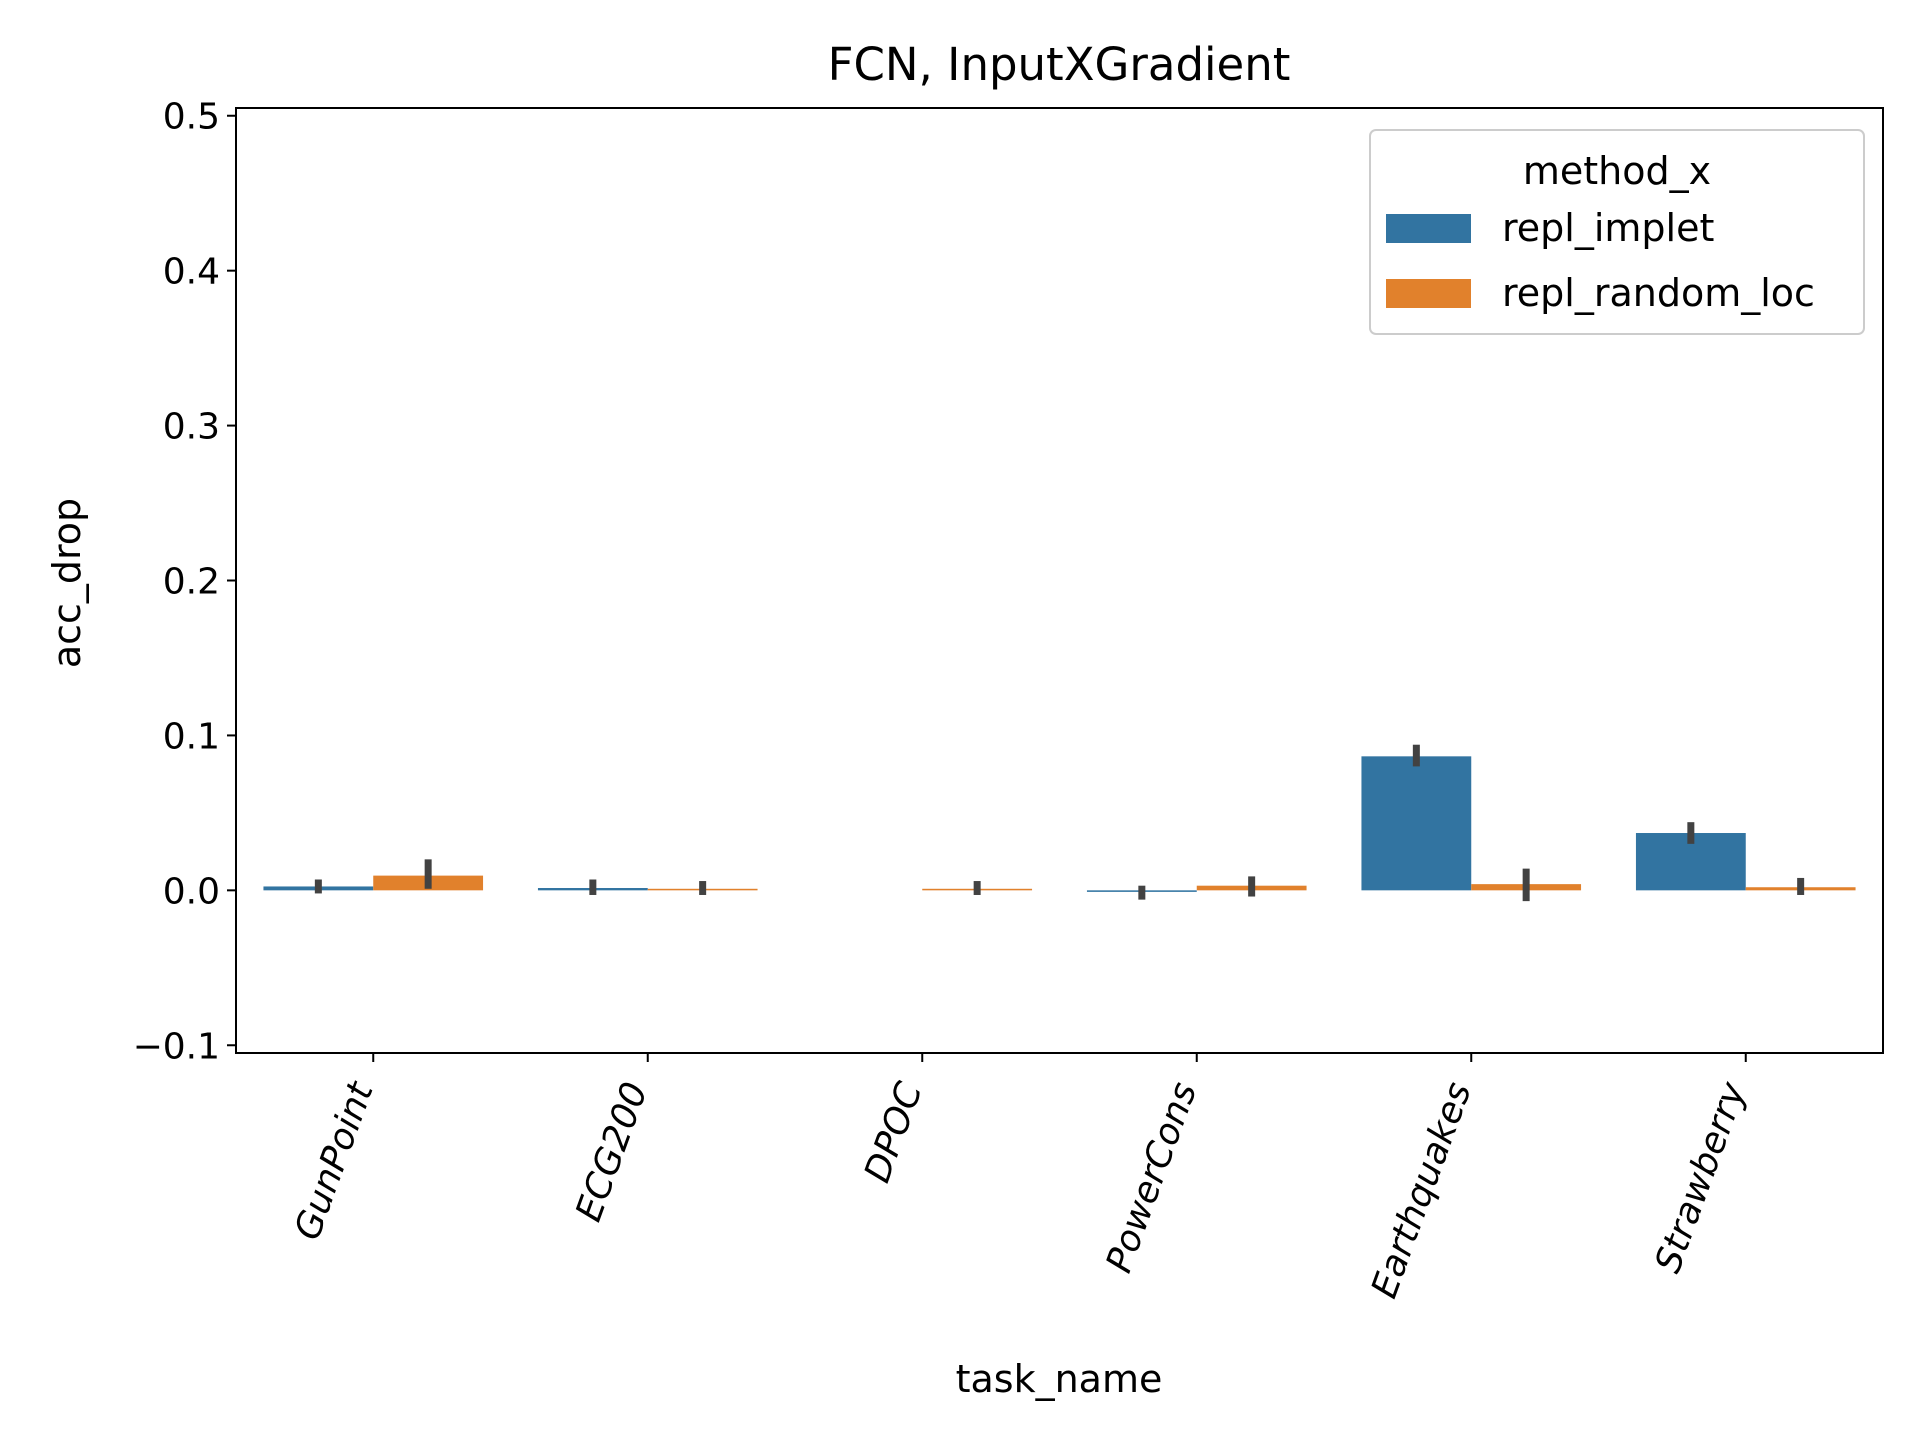 The width and height of the screenshot is (1920, 1445). What do you see at coordinates (1701, 1177) in the screenshot?
I see `x-tick-label: Strawberry` at bounding box center [1701, 1177].